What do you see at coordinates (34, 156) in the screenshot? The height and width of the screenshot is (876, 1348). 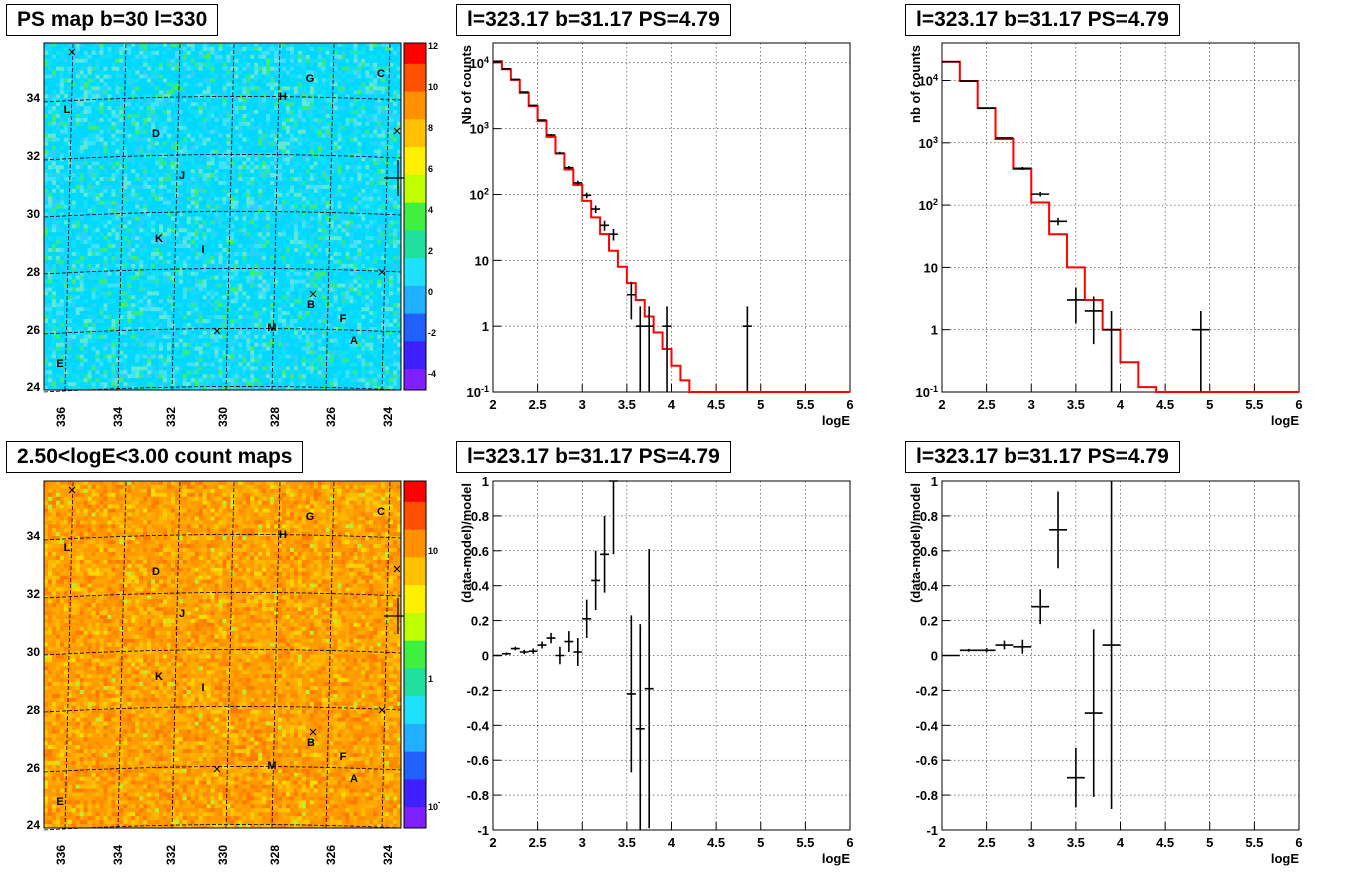 I see `y-tick-label: 32` at bounding box center [34, 156].